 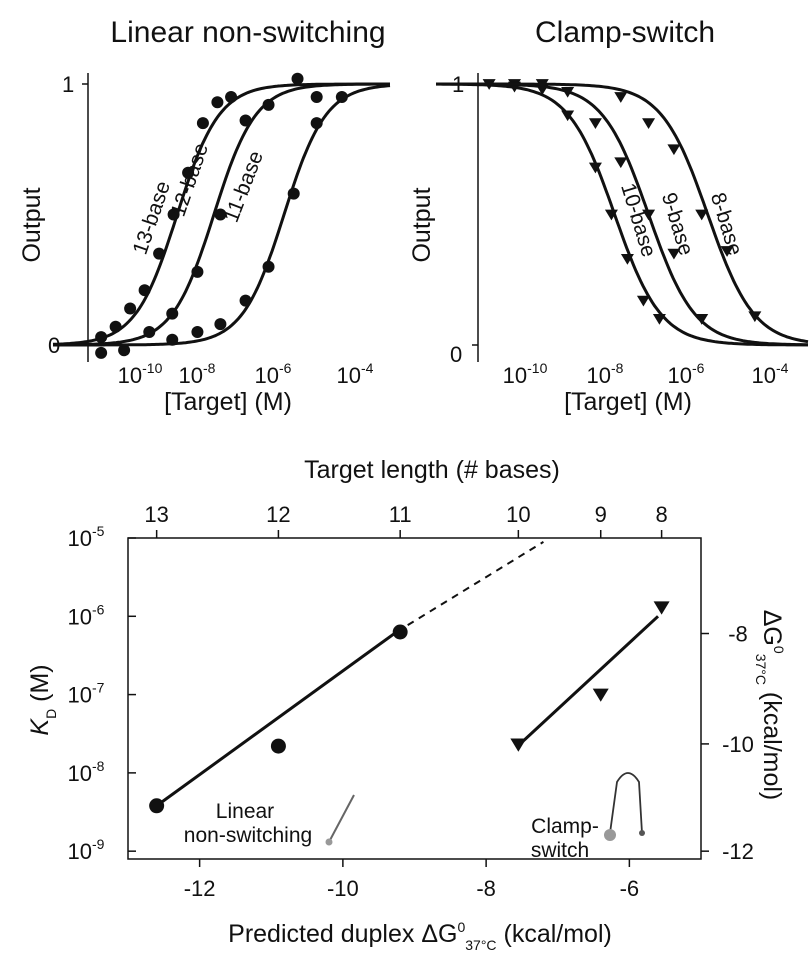 I want to click on x-tick-label-clamp-2: 10⁻⁶, so click(x=686, y=374).